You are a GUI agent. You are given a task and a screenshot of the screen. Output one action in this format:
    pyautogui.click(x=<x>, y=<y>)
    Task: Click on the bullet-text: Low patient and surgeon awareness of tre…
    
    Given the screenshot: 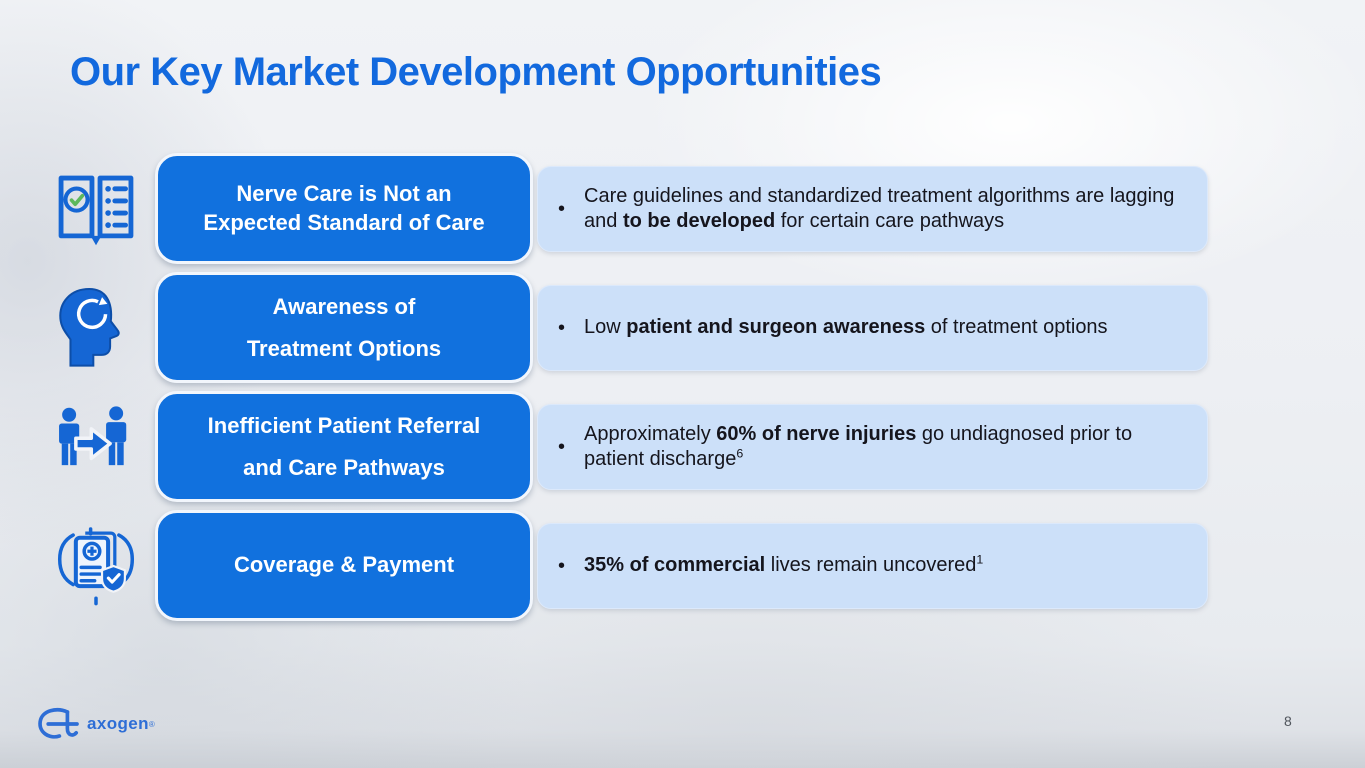 What is the action you would take?
    pyautogui.click(x=846, y=327)
    